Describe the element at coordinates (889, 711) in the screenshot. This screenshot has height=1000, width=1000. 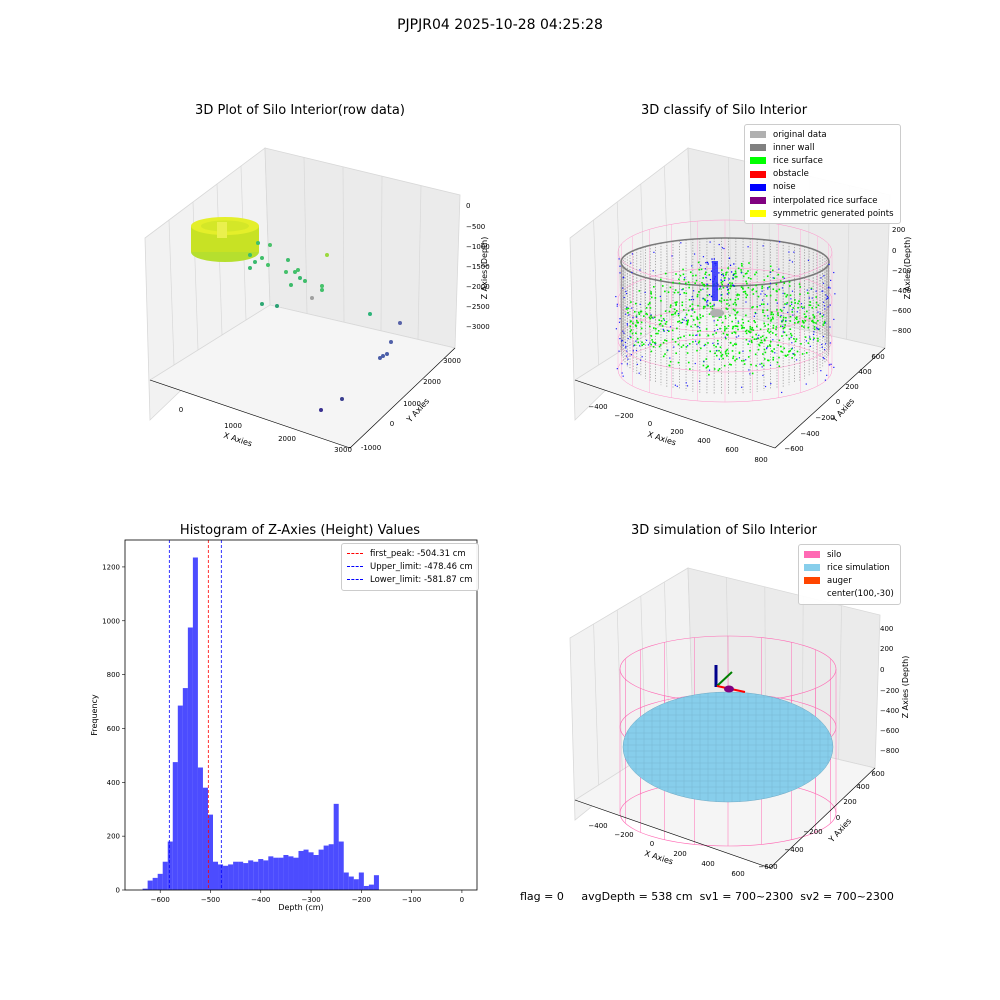
I see `sim-ztick: −400` at that location.